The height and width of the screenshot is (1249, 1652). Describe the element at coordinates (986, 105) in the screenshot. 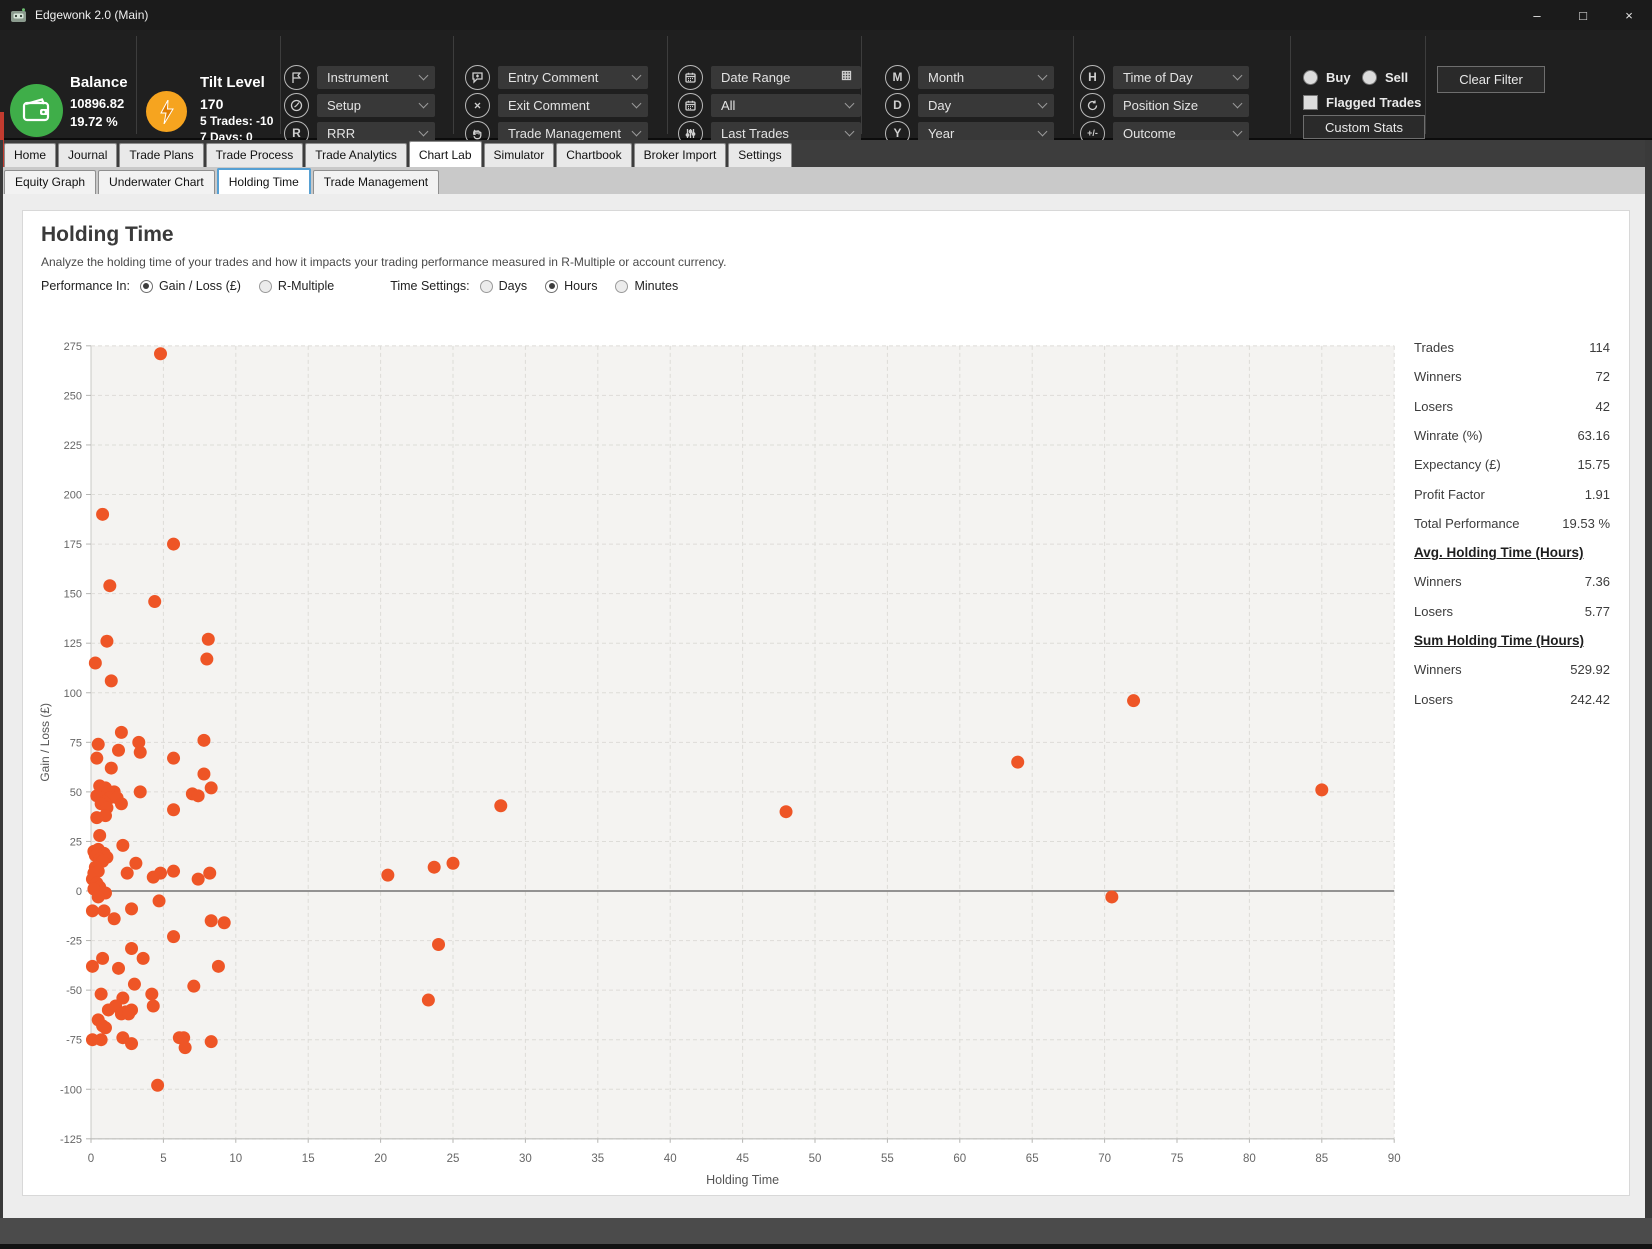

I see `day-dropdown: Day` at that location.